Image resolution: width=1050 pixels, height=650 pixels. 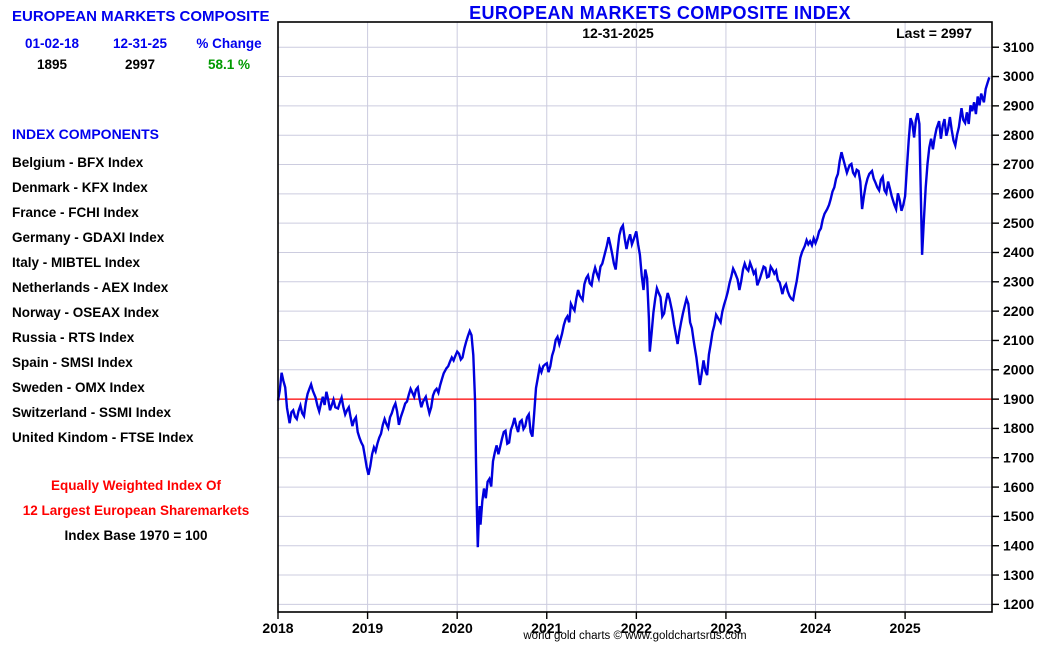 What do you see at coordinates (52, 43) in the screenshot?
I see `start-date-label: 01-02-18` at bounding box center [52, 43].